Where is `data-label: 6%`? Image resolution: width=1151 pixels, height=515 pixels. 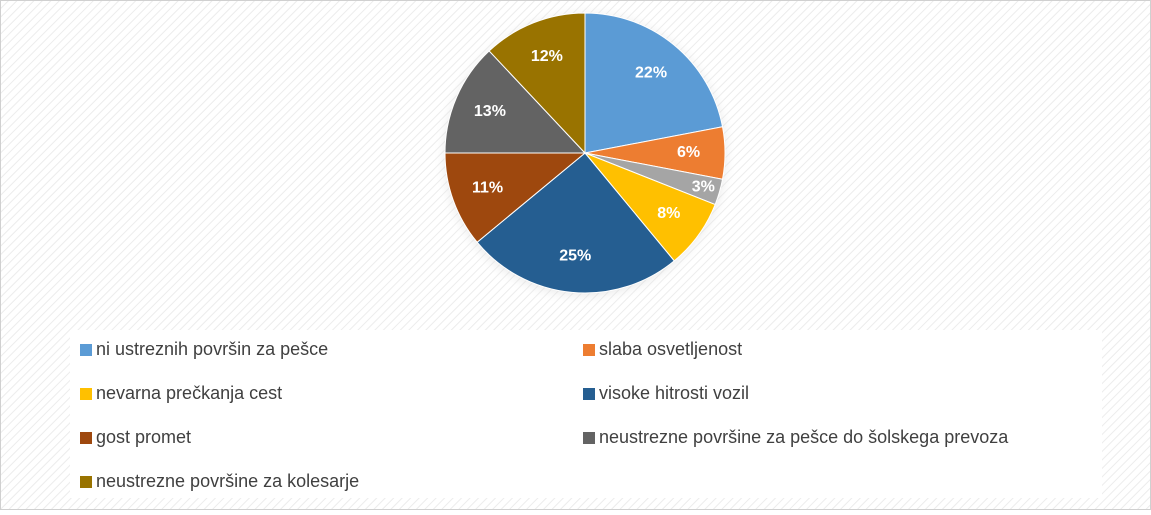 data-label: 6% is located at coordinates (688, 152).